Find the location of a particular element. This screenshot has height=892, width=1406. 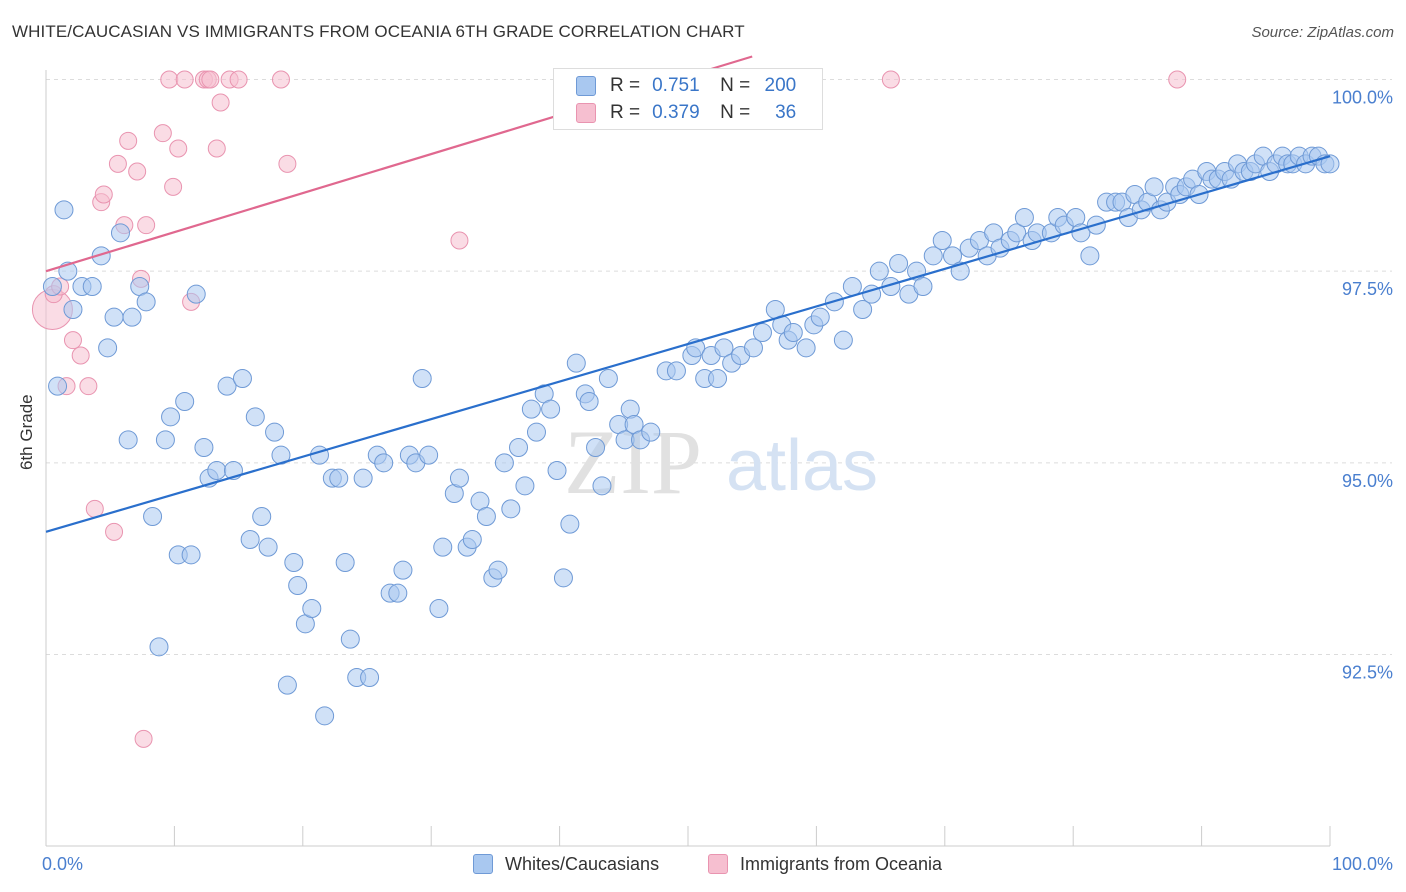

stats-row-oceania: R = 0.379 N = 36 is located at coordinates (686, 113).